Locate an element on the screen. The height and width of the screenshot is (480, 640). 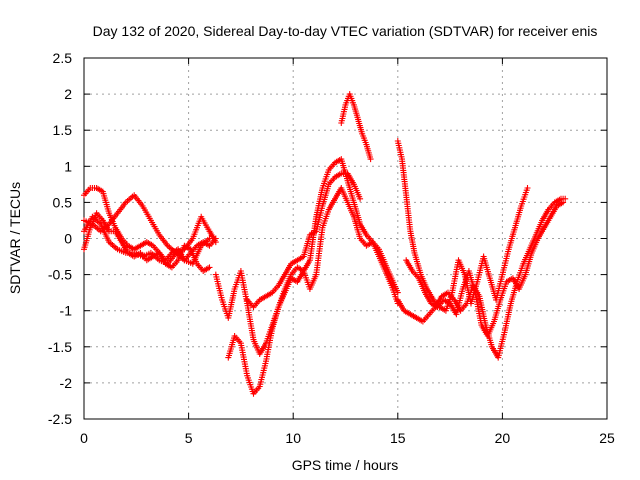
series-trace is located at coordinates (307, 256).